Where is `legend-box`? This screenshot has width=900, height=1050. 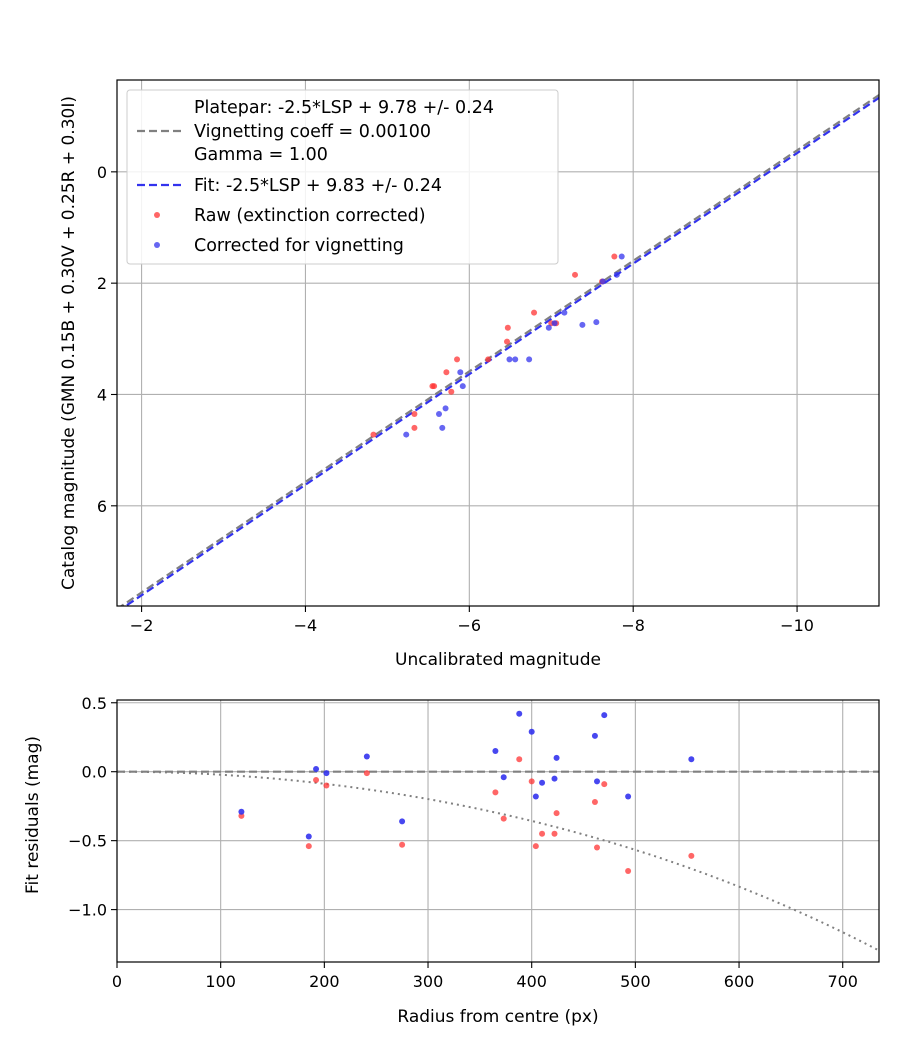
legend-box is located at coordinates (342, 177).